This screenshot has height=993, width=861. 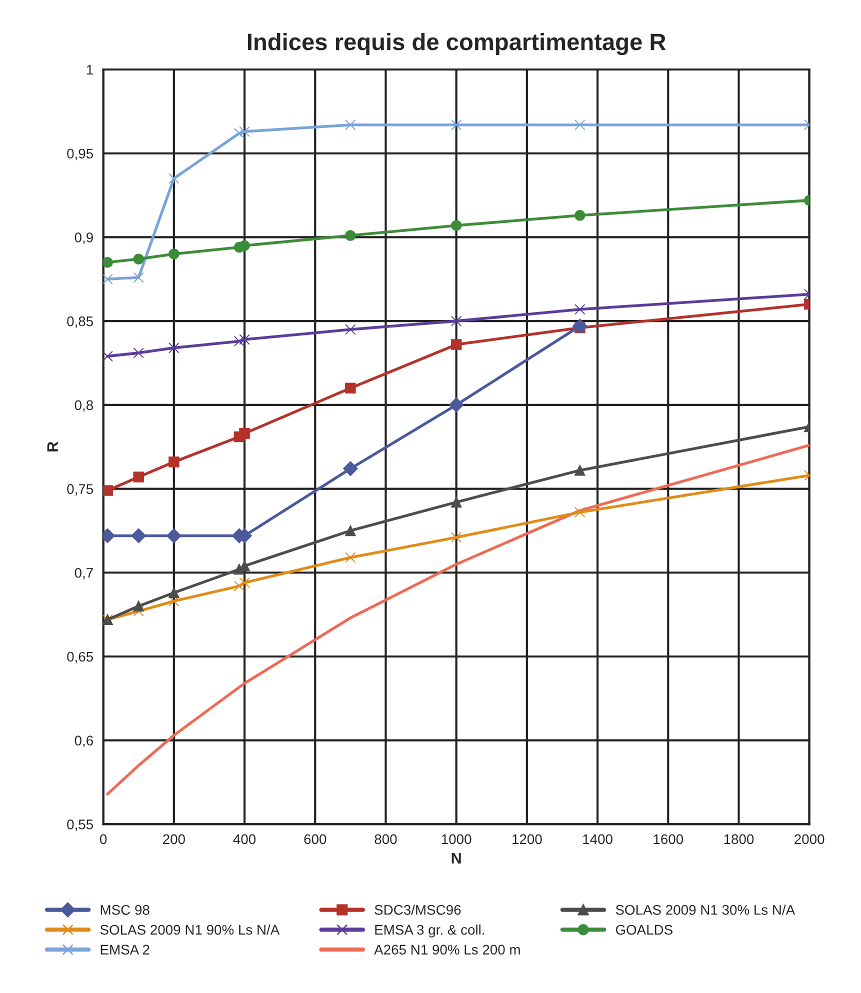 What do you see at coordinates (429, 931) in the screenshot?
I see `legend-label: EMSA 3 gr. & coll.` at bounding box center [429, 931].